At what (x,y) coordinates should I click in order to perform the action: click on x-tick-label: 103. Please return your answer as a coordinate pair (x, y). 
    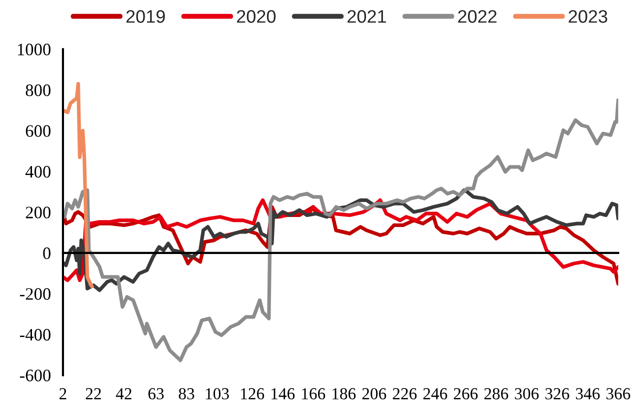
    Looking at the image, I should click on (217, 394).